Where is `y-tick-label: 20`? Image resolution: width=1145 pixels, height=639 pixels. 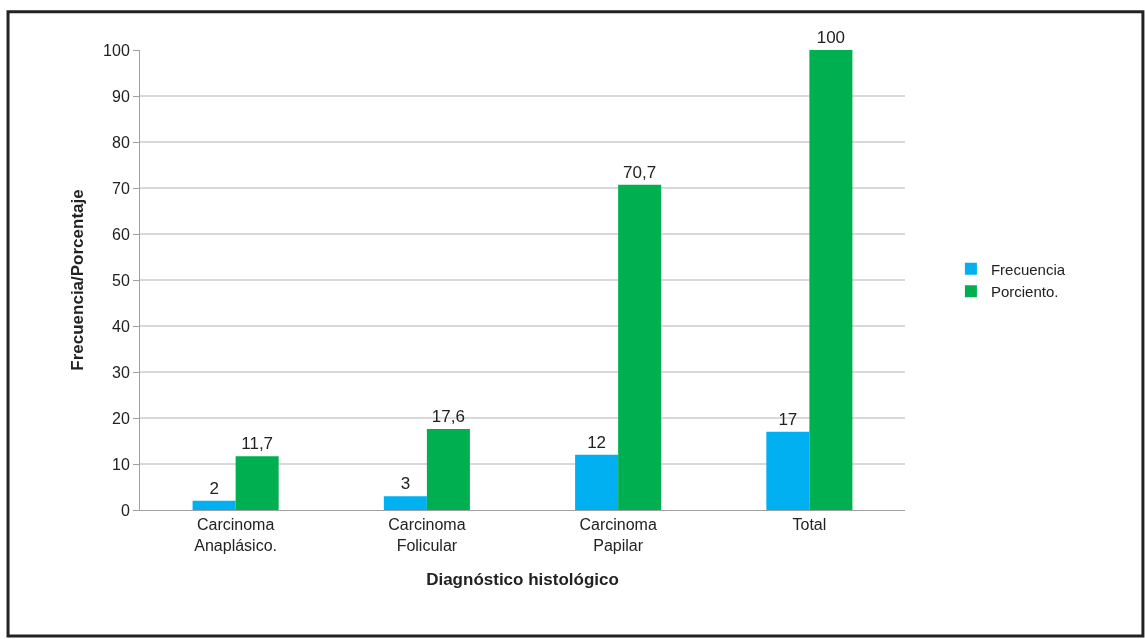
y-tick-label: 20 is located at coordinates (121, 418).